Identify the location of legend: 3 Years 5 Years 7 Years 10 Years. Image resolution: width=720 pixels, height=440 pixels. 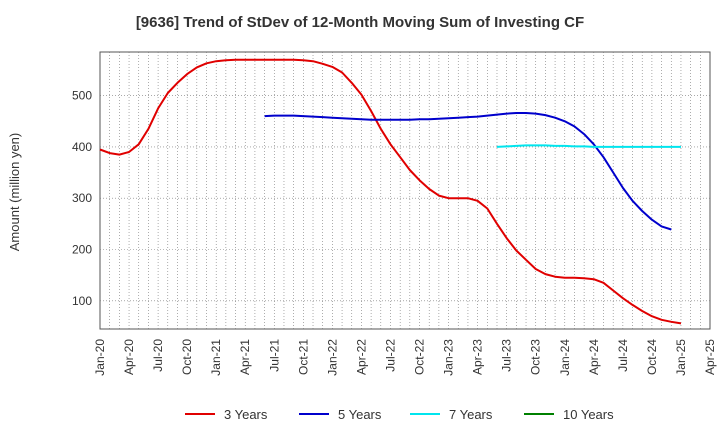
(399, 414).